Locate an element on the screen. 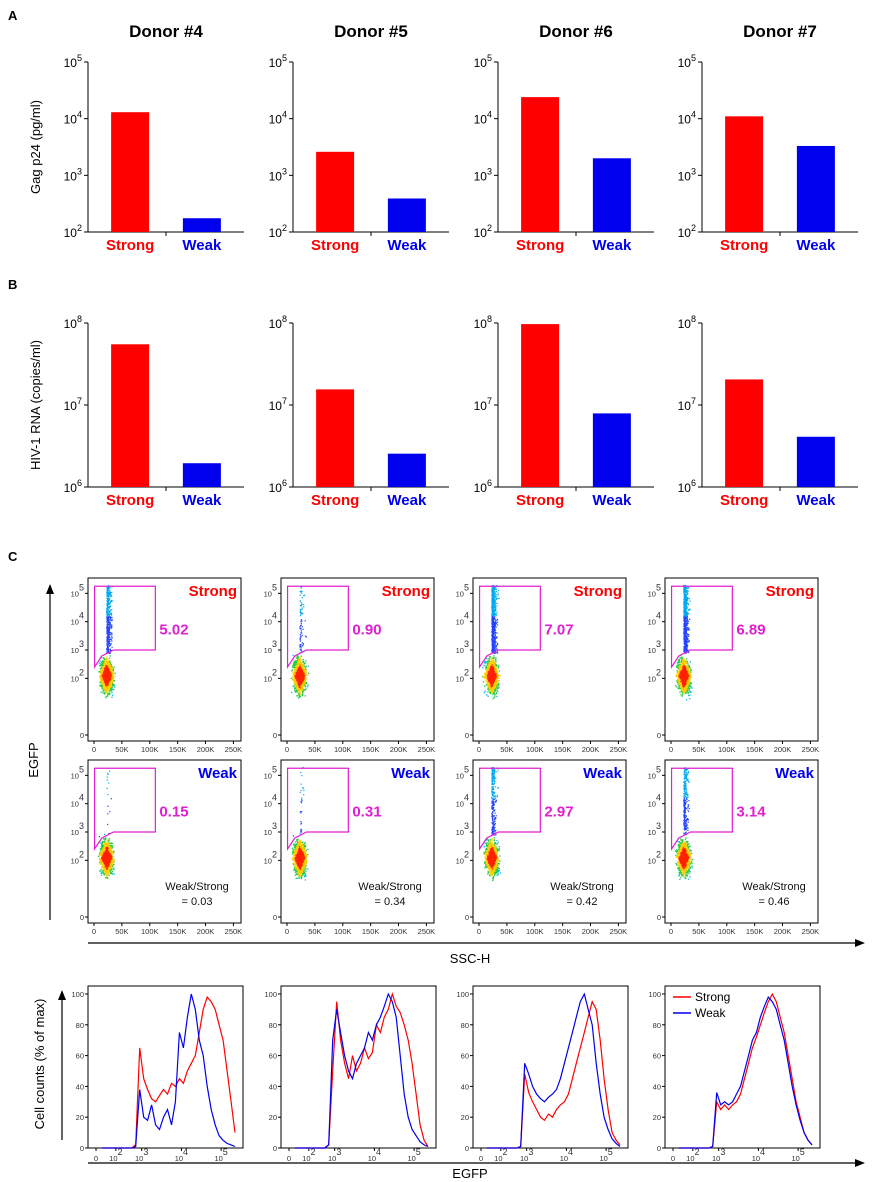  y-tick-label-exp: 5 is located at coordinates (81, 769).